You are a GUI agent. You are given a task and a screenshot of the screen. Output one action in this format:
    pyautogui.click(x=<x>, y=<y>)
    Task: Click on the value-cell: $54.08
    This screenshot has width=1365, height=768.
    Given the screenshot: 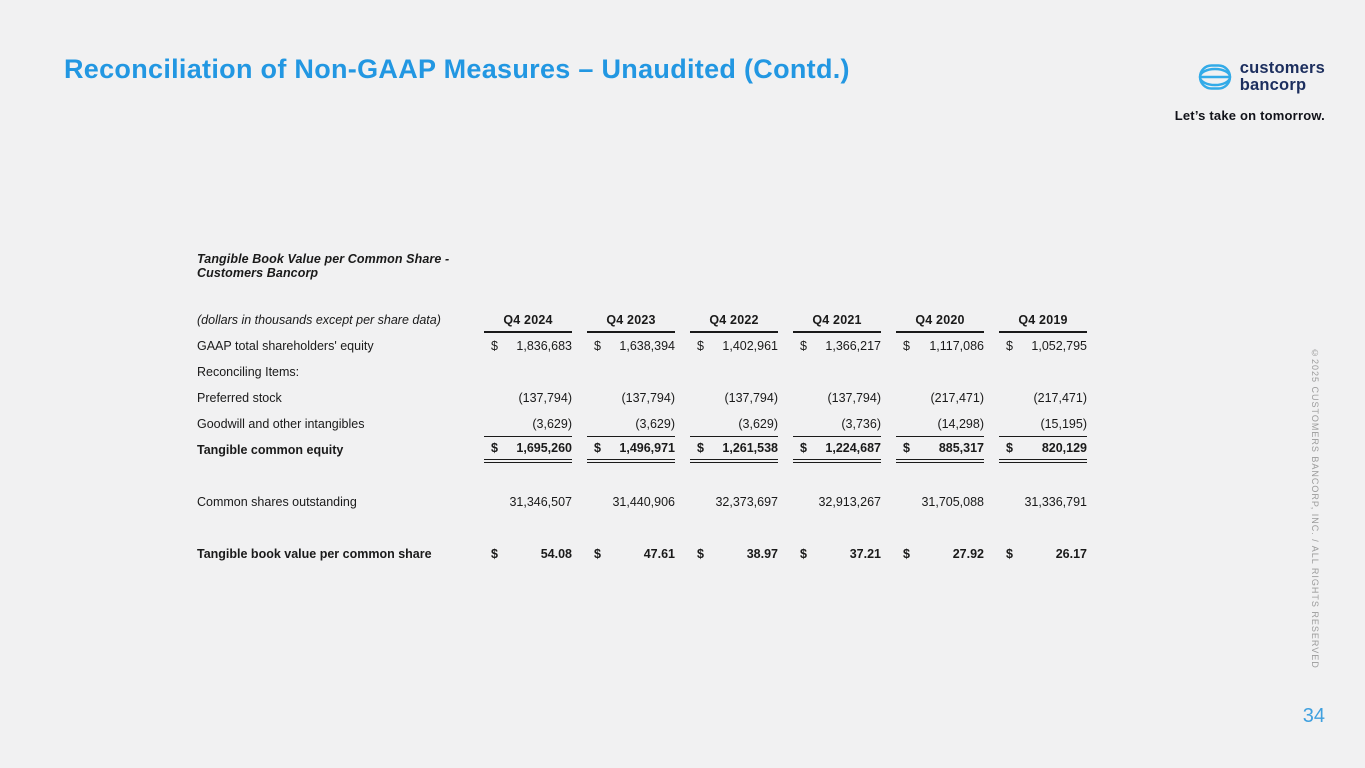 What is the action you would take?
    pyautogui.click(x=528, y=554)
    